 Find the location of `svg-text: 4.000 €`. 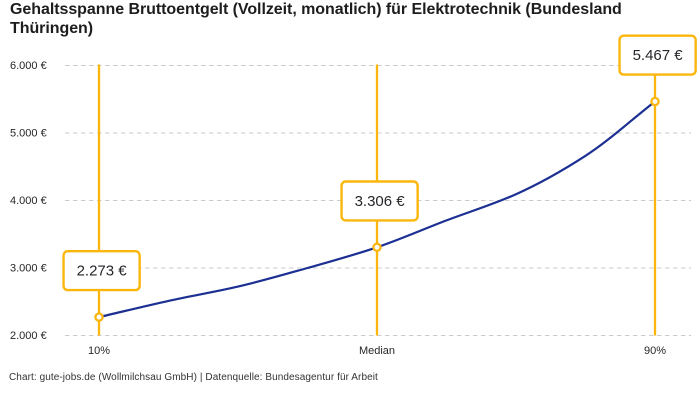

svg-text: 4.000 € is located at coordinates (28, 201).